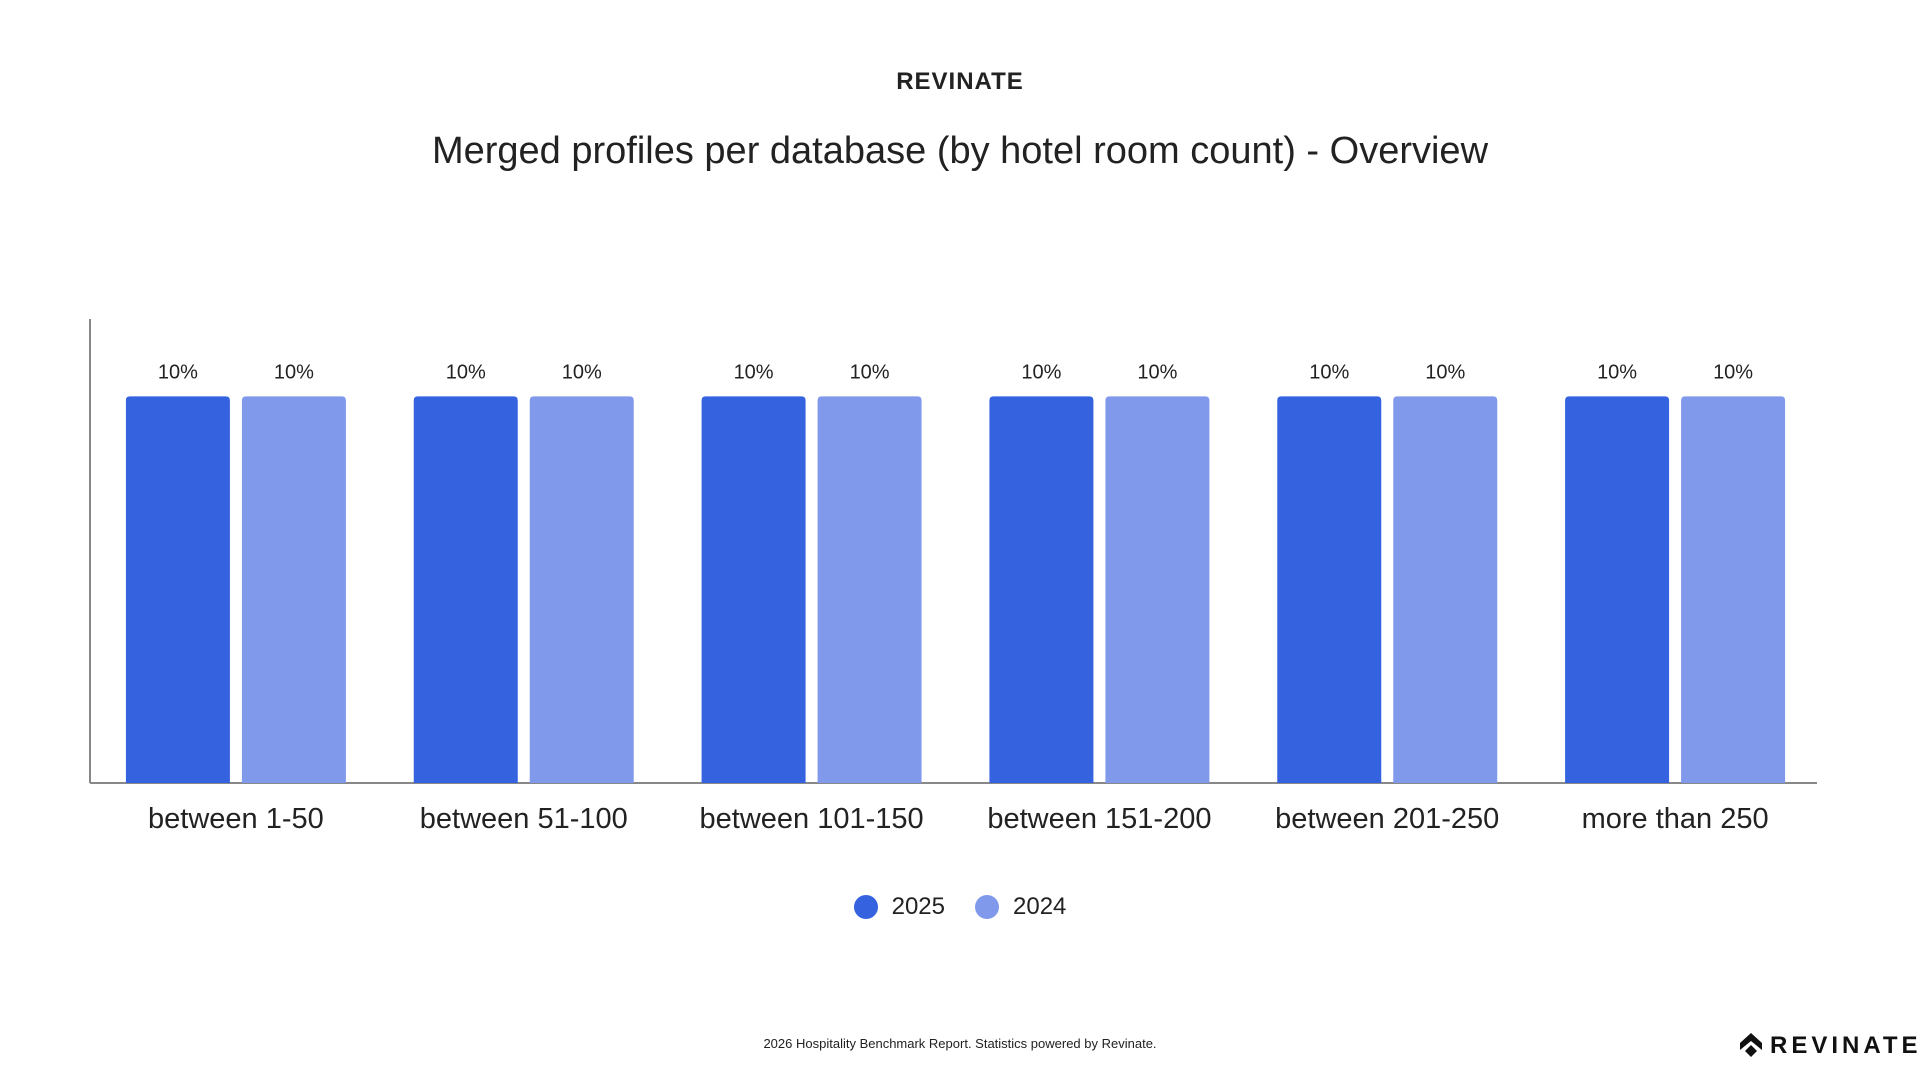  What do you see at coordinates (865, 907) in the screenshot?
I see `legend-swatch-2025` at bounding box center [865, 907].